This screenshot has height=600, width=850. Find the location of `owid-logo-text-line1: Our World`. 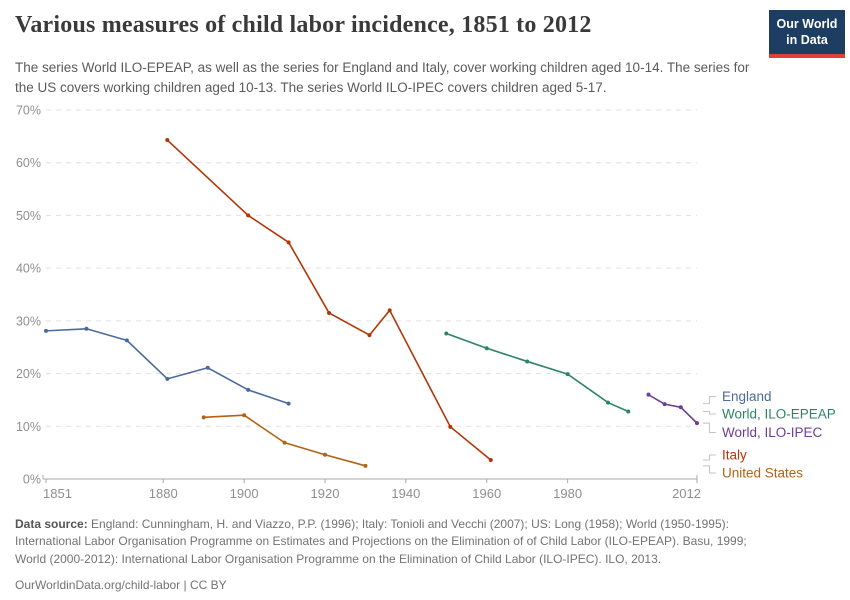

owid-logo-text-line1: Our World is located at coordinates (807, 24).